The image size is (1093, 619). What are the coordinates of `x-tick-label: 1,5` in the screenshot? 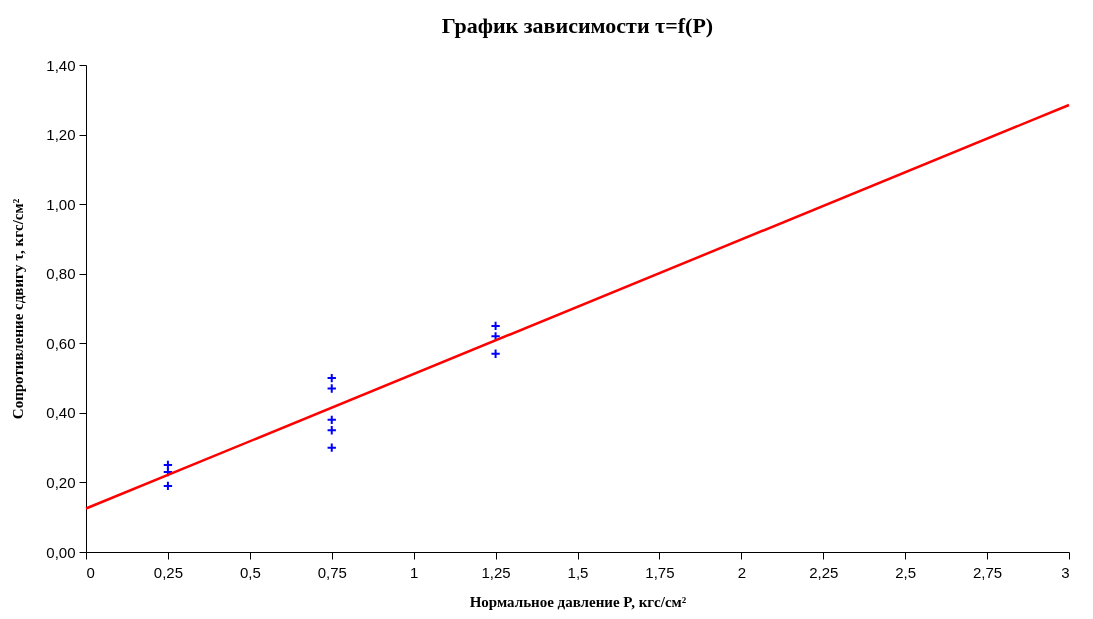 It's located at (578, 572).